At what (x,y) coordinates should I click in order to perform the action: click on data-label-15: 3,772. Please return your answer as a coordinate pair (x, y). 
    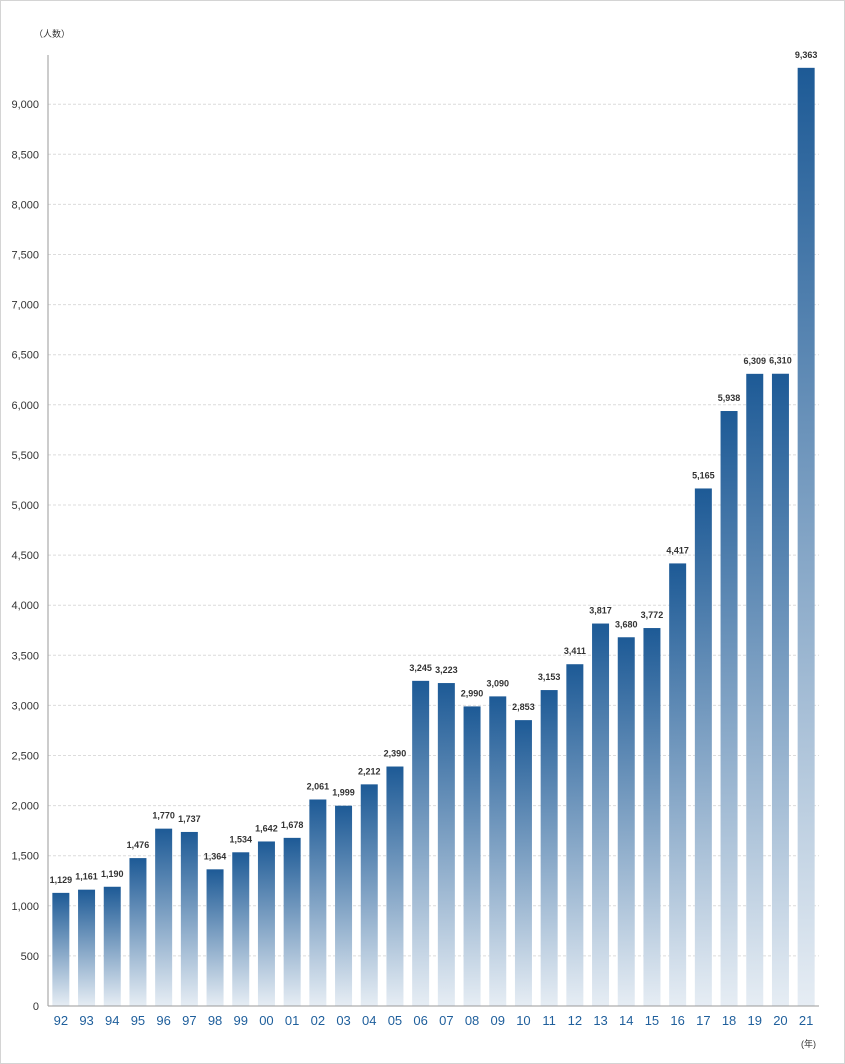
    Looking at the image, I should click on (652, 615).